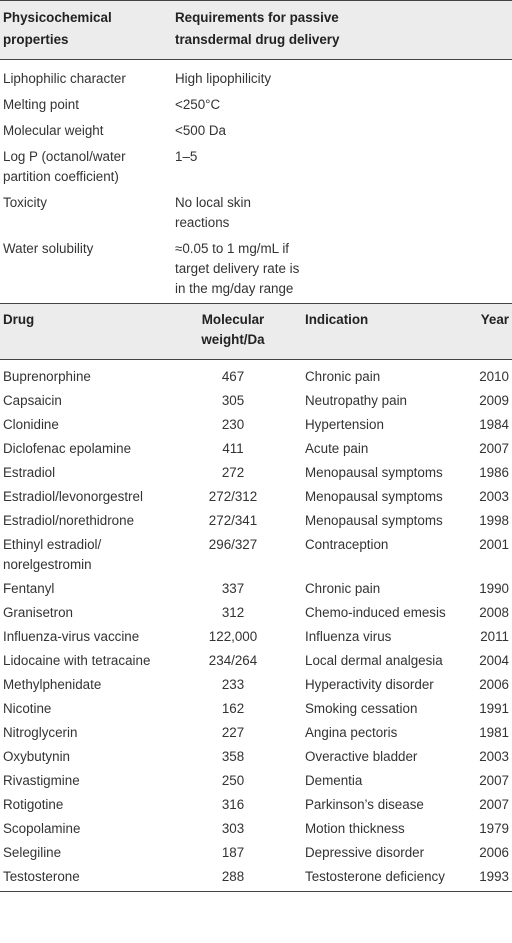  What do you see at coordinates (233, 588) in the screenshot?
I see `molecular-weight-cell: 337` at bounding box center [233, 588].